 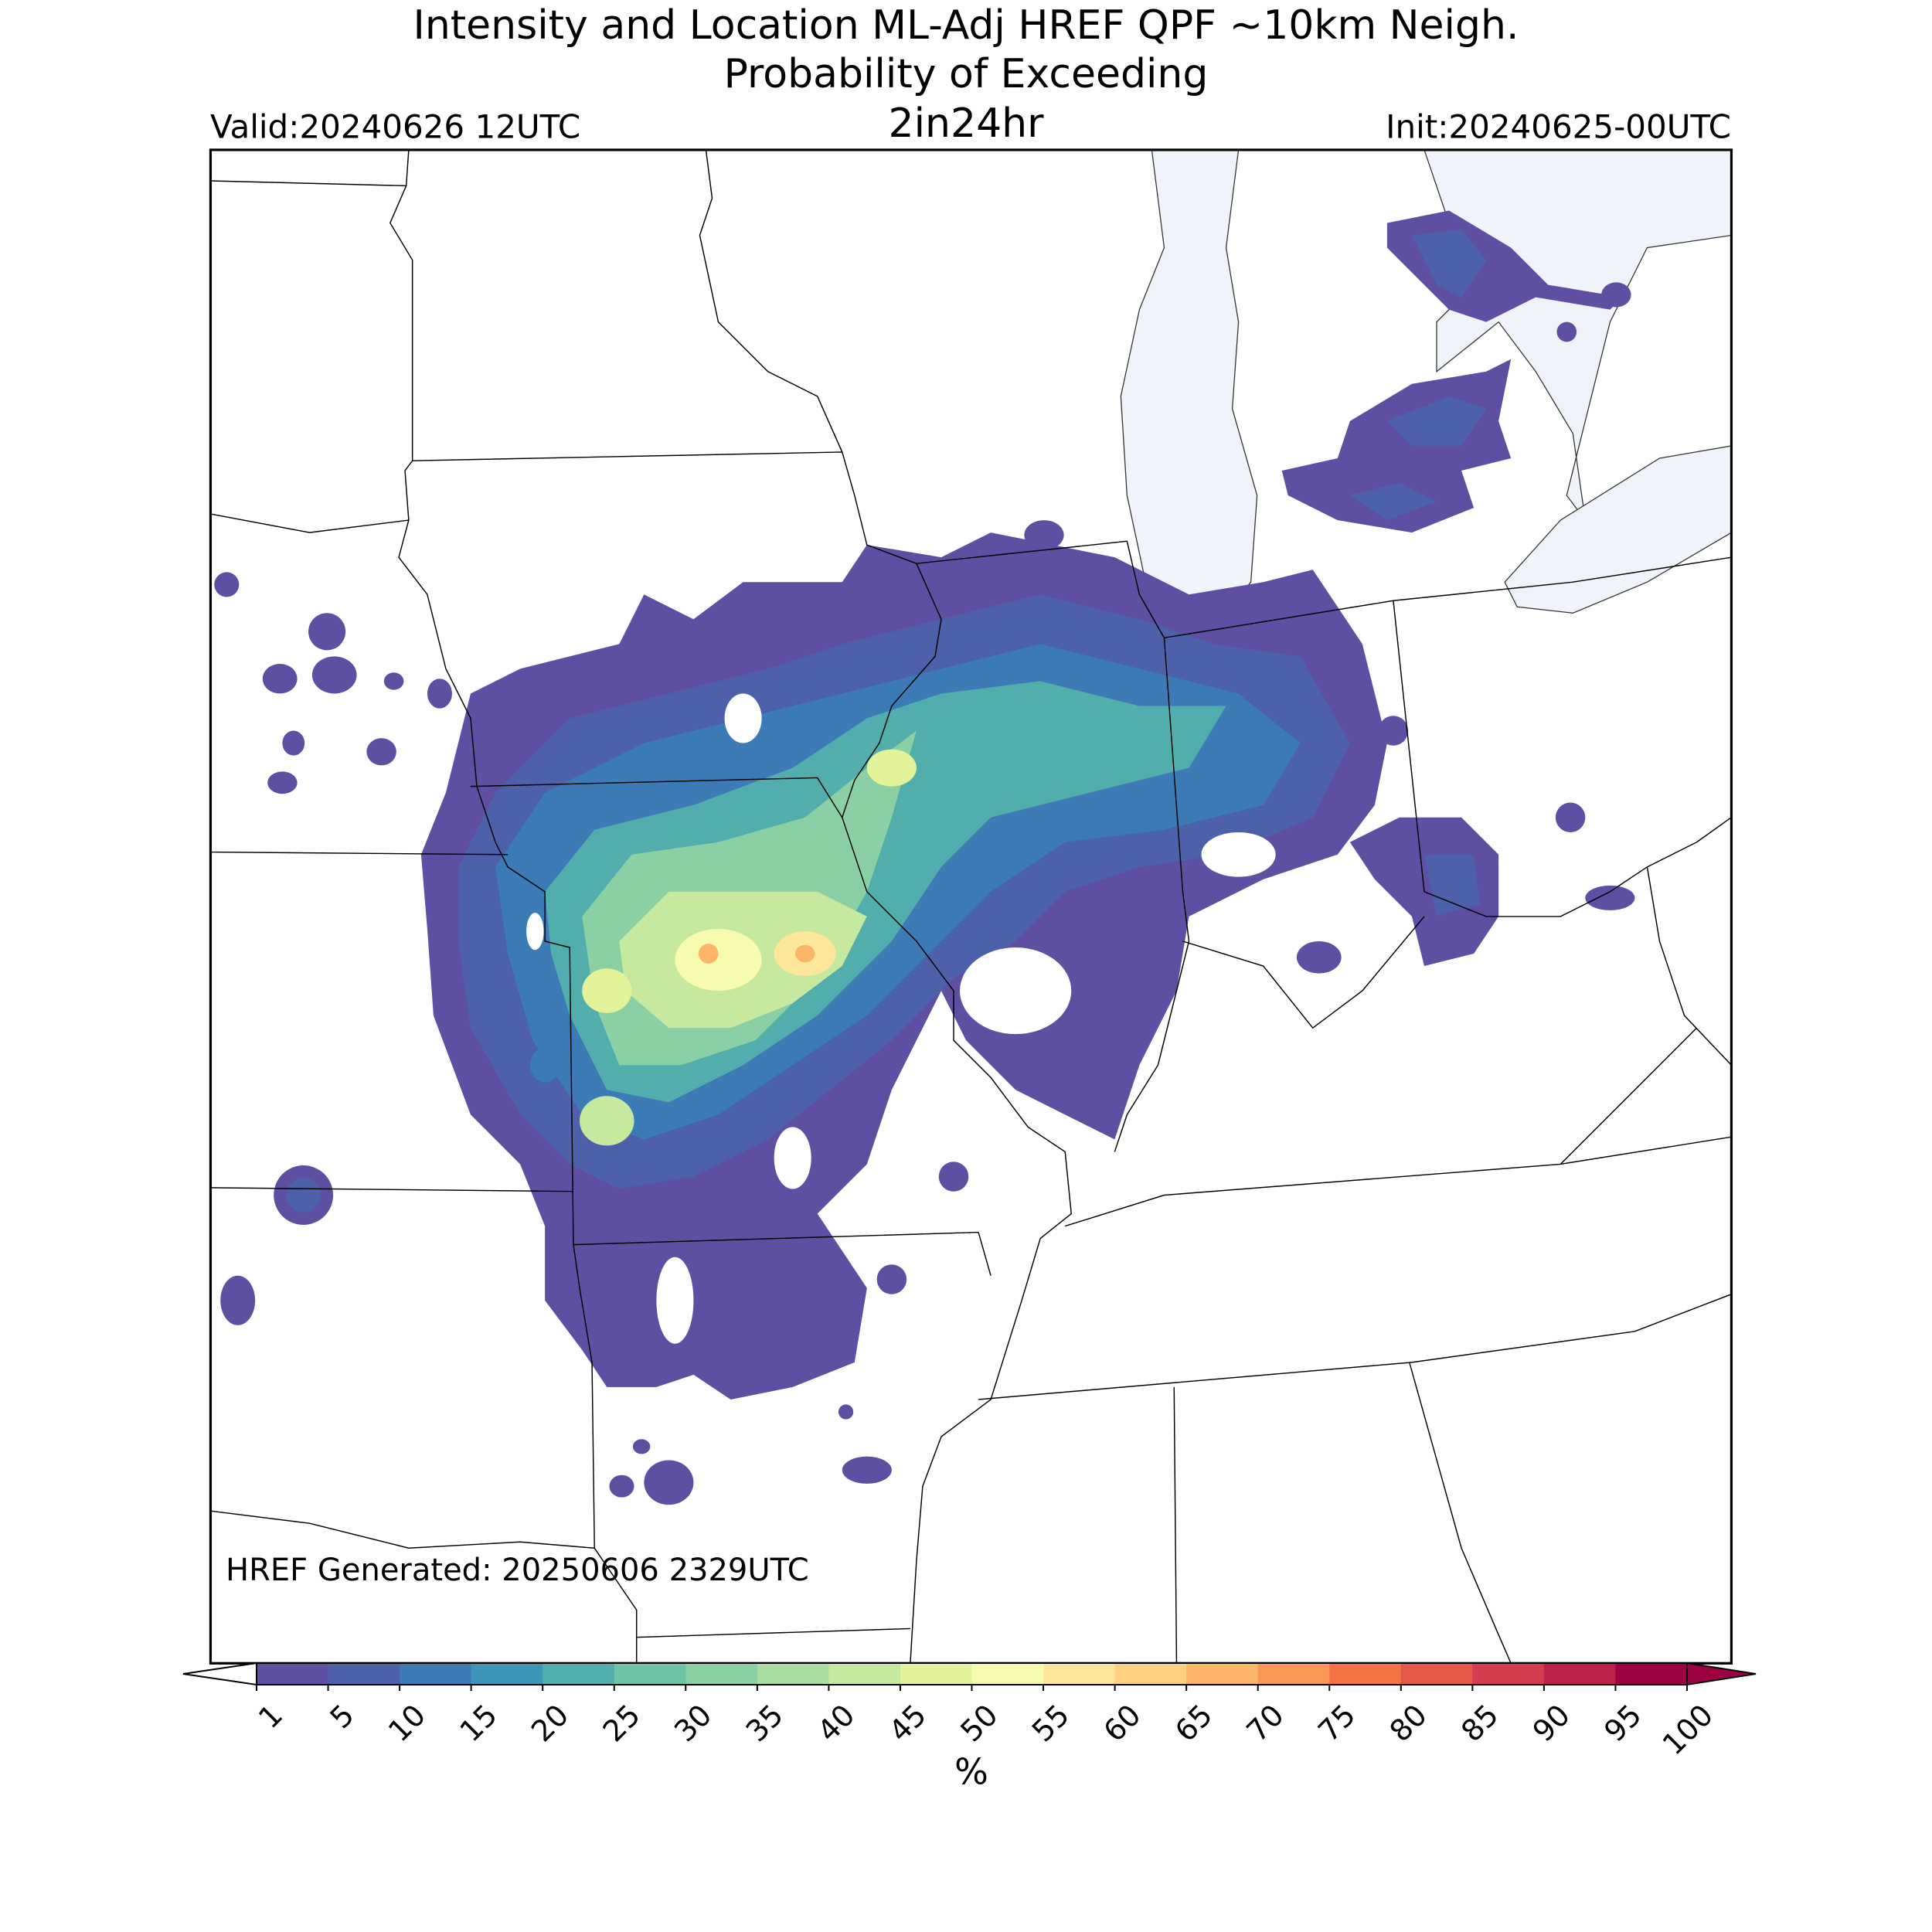 I want to click on title-line: 2in24hr, so click(x=967, y=124).